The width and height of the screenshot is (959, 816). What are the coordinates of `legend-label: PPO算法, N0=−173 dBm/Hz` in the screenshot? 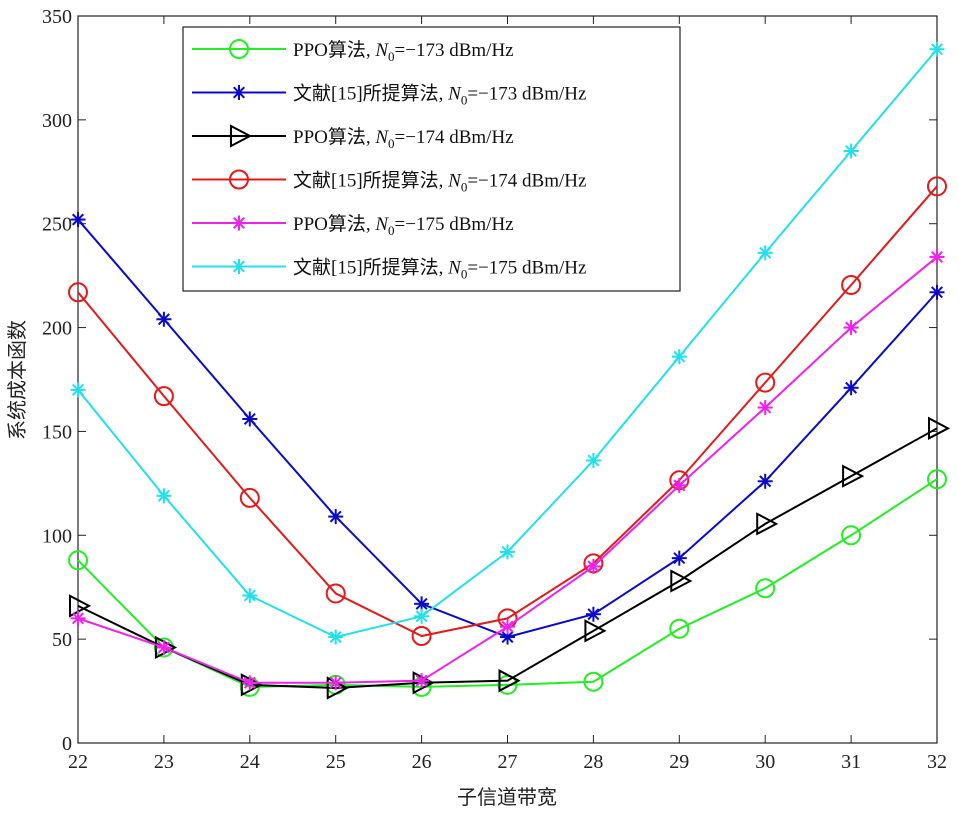 It's located at (403, 51).